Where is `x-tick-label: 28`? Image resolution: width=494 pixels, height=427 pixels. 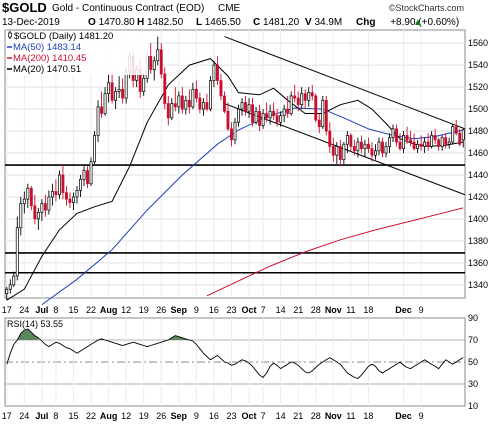 x-tick-label: 28 is located at coordinates (316, 310).